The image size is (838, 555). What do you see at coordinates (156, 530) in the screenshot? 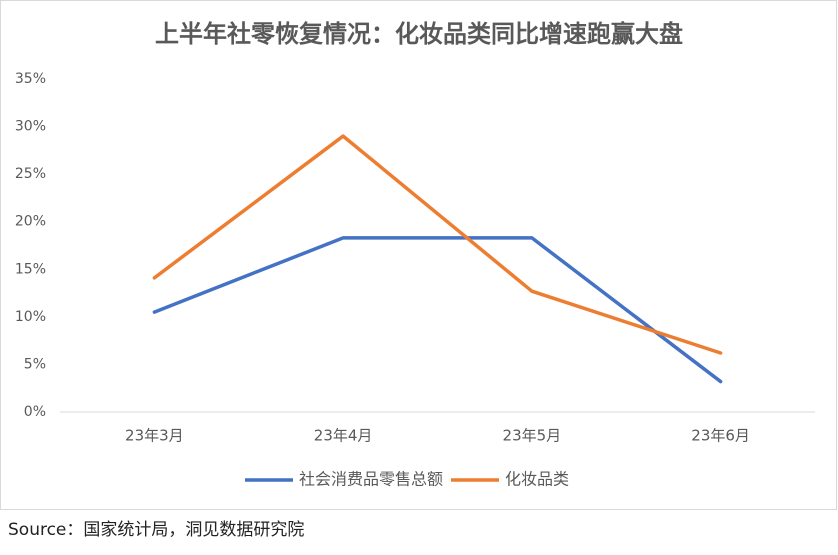
I see `source: Source：国家统计局，洞见数据研究院` at bounding box center [156, 530].